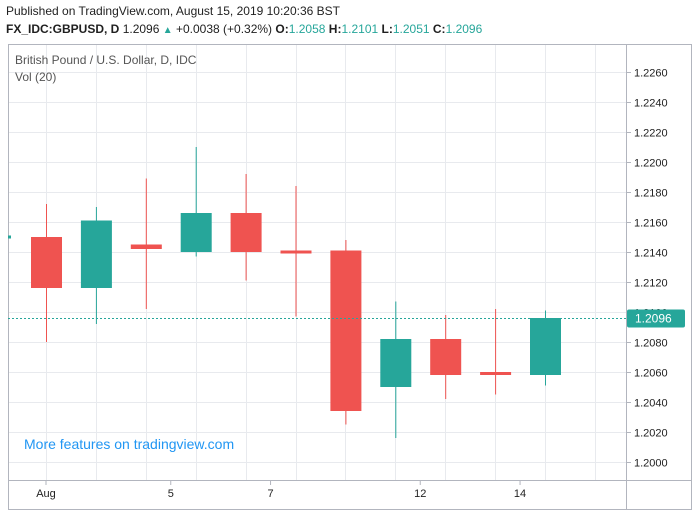  What do you see at coordinates (651, 74) in the screenshot?
I see `price-tick-label: 1.2260` at bounding box center [651, 74].